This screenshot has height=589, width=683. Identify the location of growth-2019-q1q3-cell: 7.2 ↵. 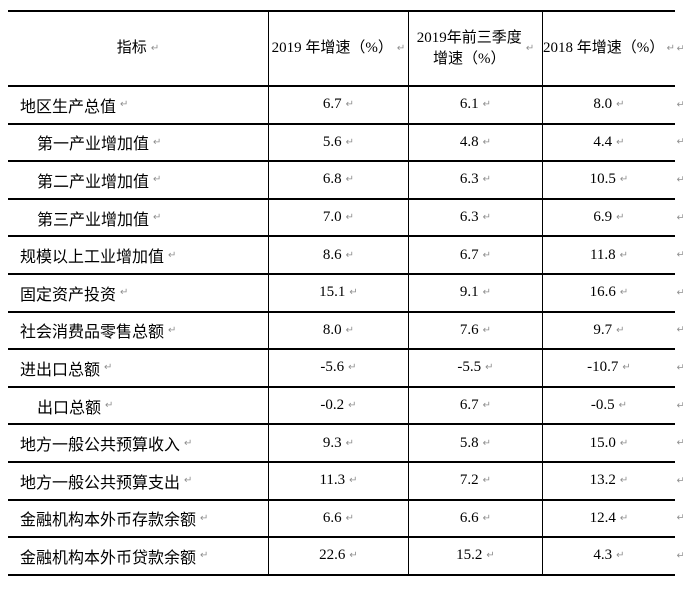
(475, 480).